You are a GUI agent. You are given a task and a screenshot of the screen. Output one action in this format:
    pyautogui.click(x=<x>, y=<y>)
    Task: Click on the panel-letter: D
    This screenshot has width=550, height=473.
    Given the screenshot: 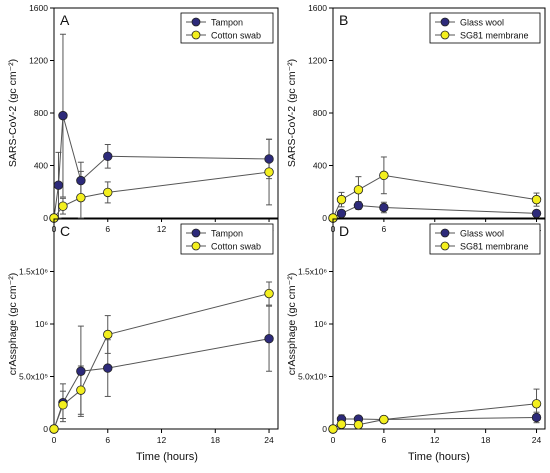 What is the action you would take?
    pyautogui.click(x=344, y=231)
    